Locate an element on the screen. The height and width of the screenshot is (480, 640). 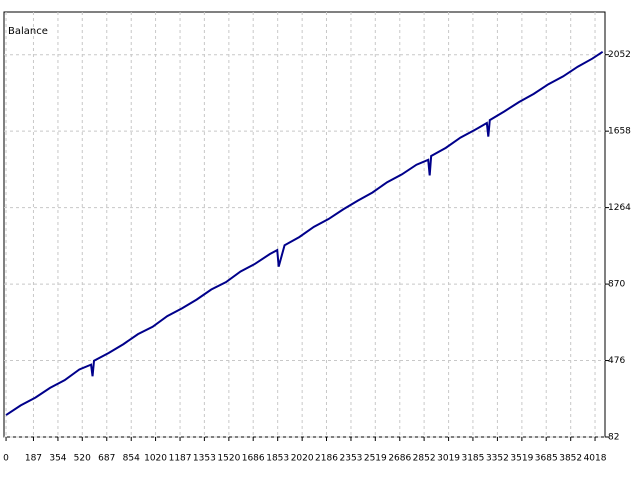
x-tick-label: 3685 is located at coordinates (546, 459).